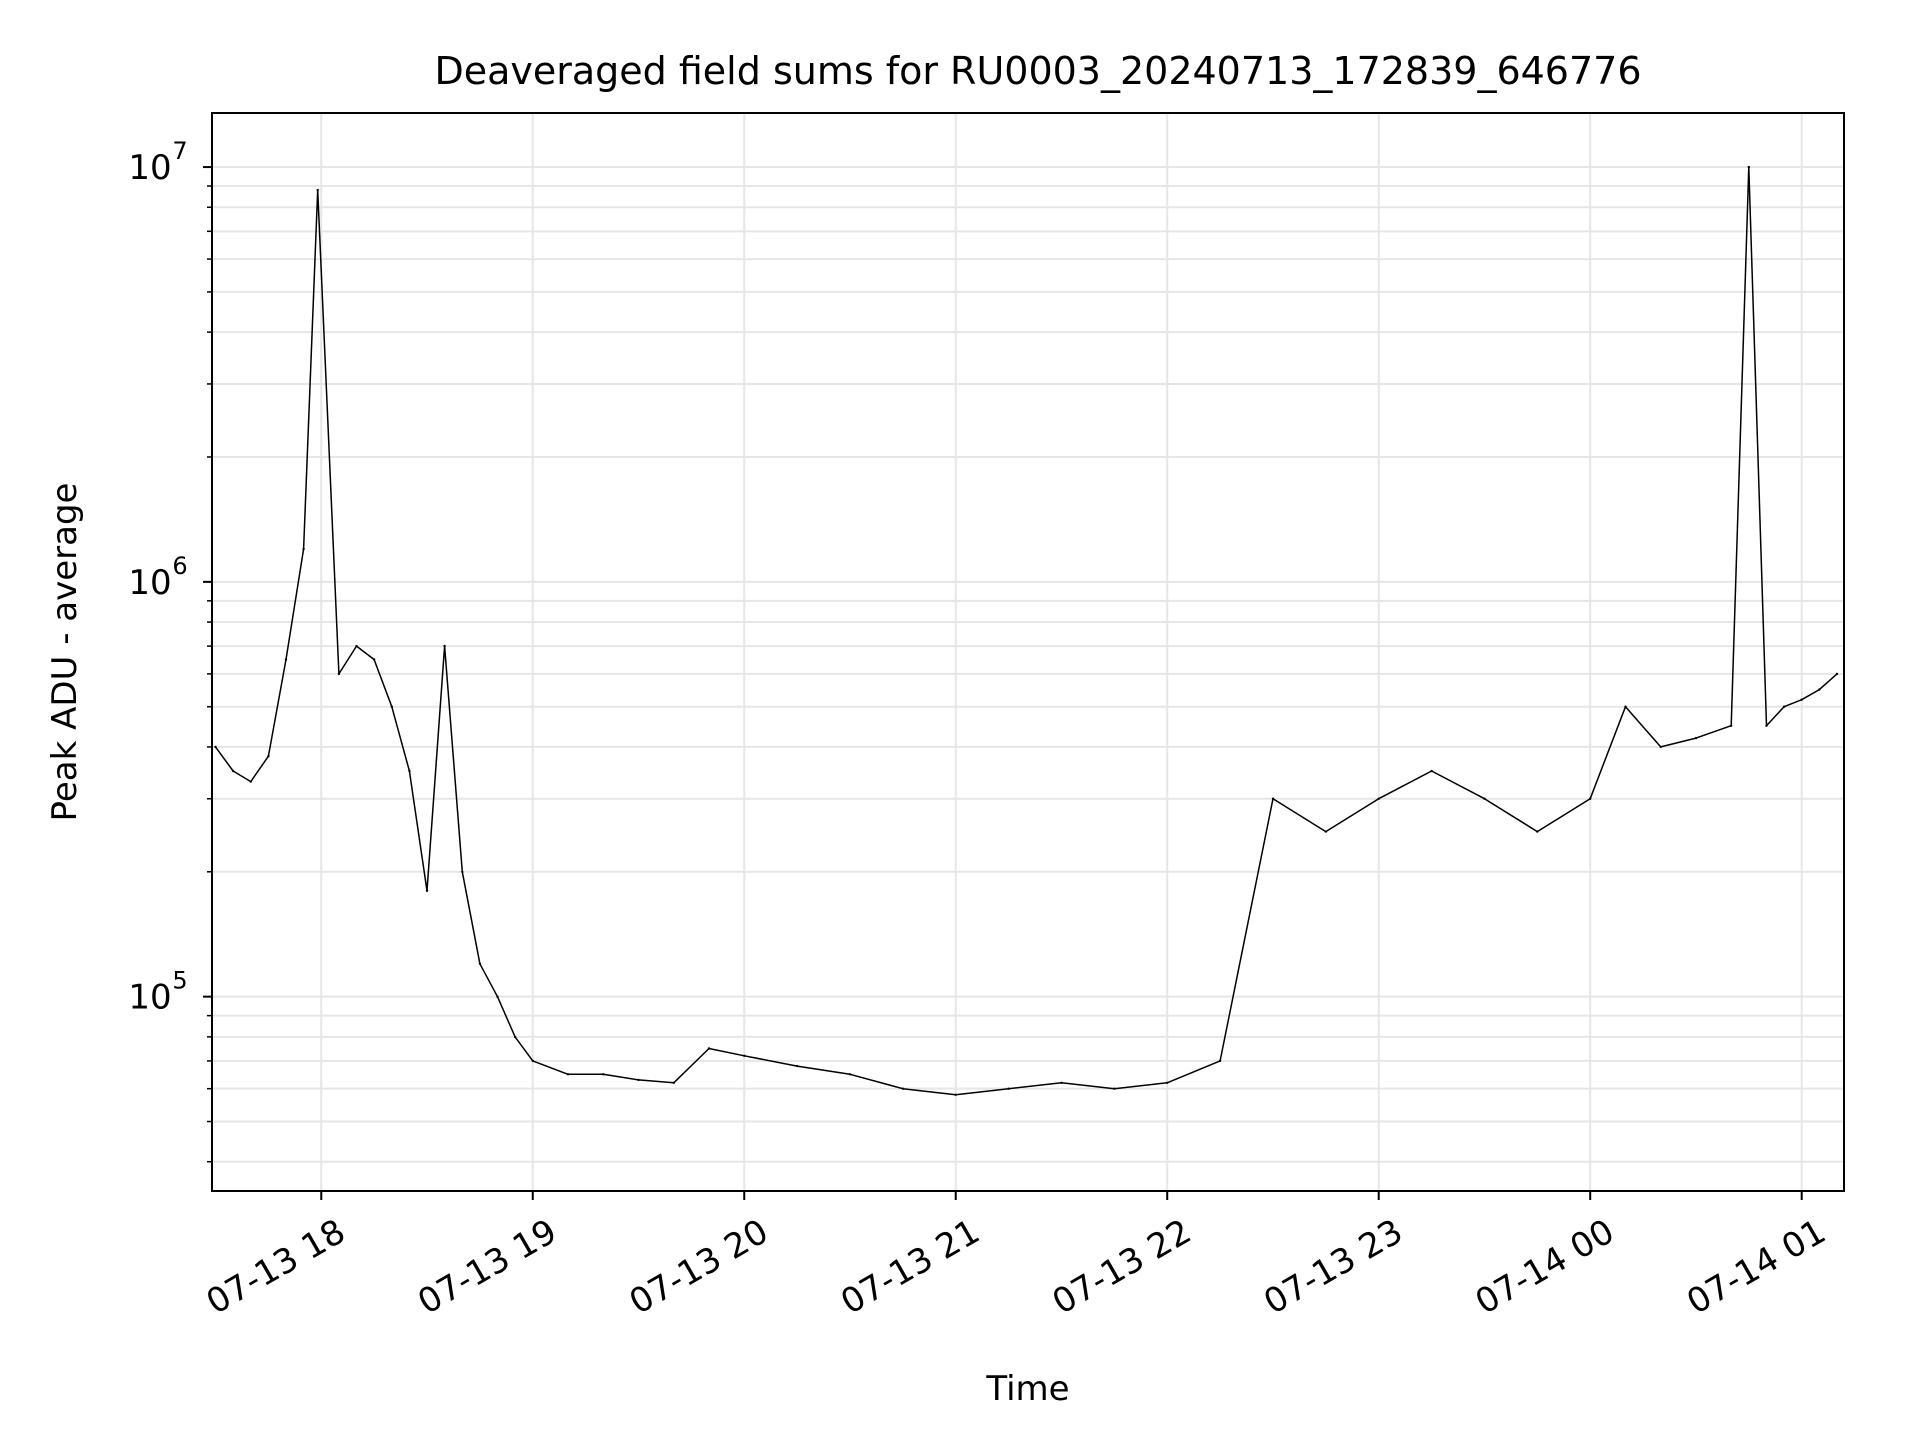 This screenshot has height=1440, width=1920. Describe the element at coordinates (179, 566) in the screenshot. I see `y-tick-exponent: 6` at that location.